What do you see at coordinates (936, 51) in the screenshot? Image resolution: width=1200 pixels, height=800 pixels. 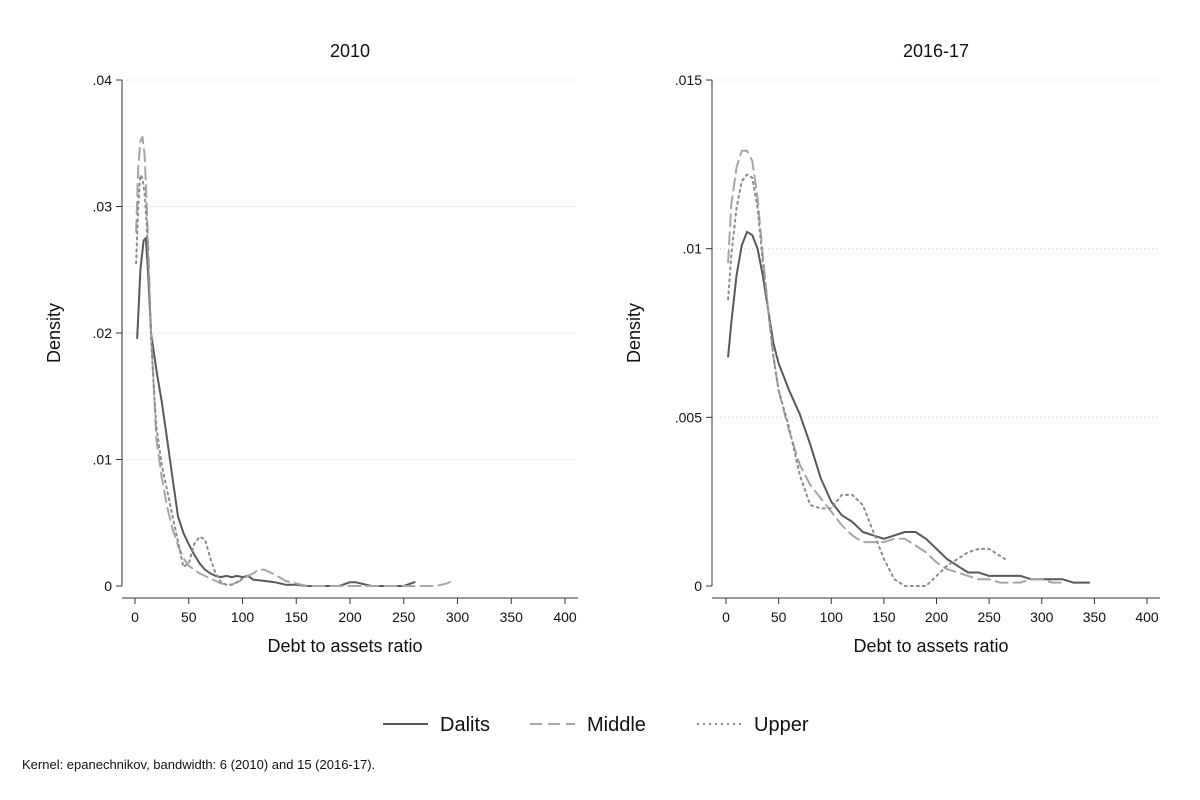 I see `chart-title: 2016-17` at bounding box center [936, 51].